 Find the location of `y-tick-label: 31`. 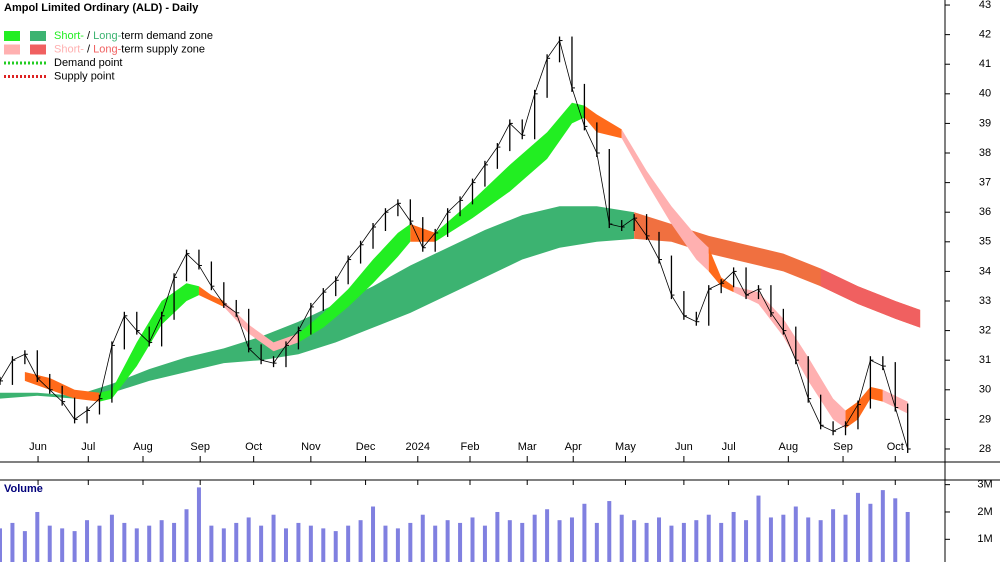

y-tick-label: 31 is located at coordinates (985, 360).